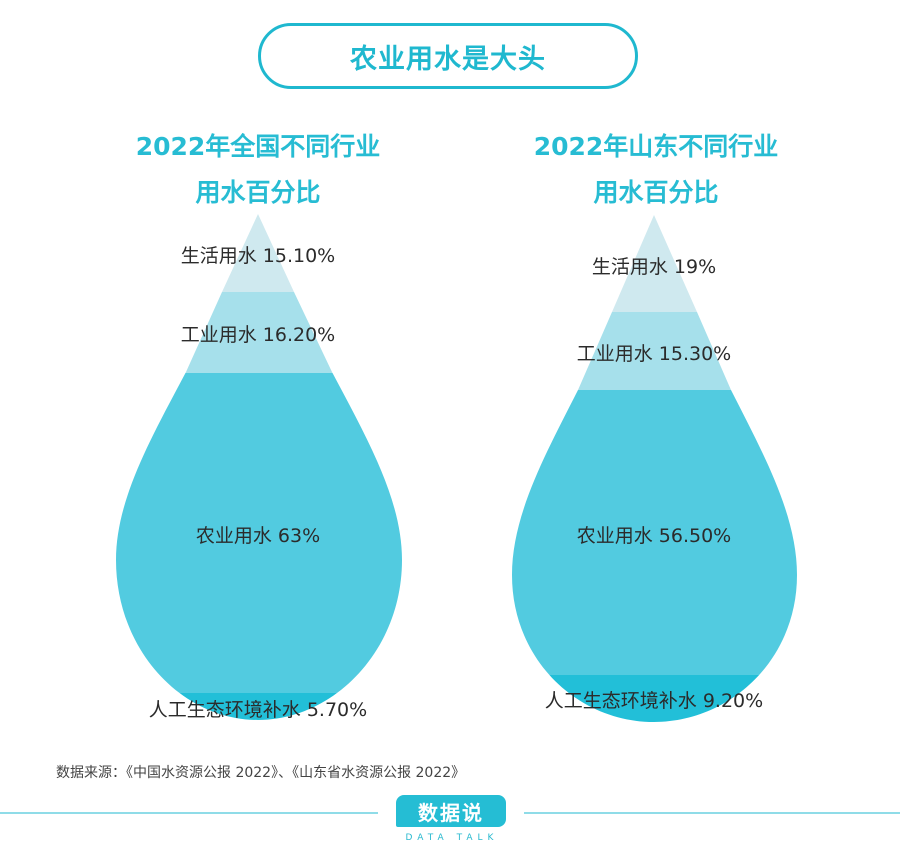  I want to click on label-domestic: 生活用水 19%, so click(654, 267).